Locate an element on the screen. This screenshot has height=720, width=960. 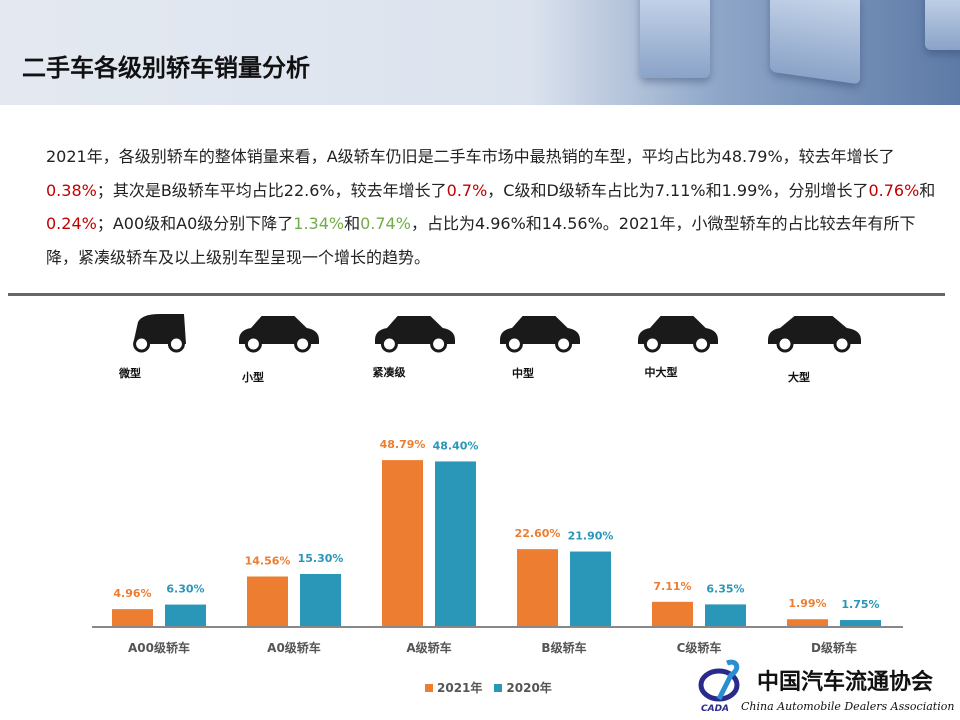
logo-abbr: CADA is located at coordinates (715, 709).